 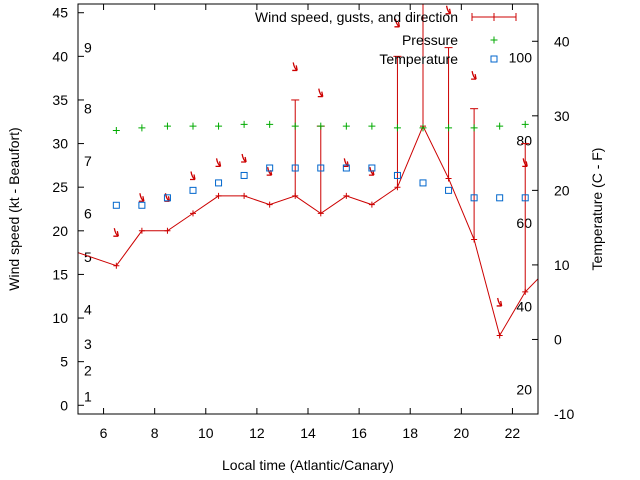 What do you see at coordinates (206, 433) in the screenshot?
I see `x-tick-label: 10` at bounding box center [206, 433].